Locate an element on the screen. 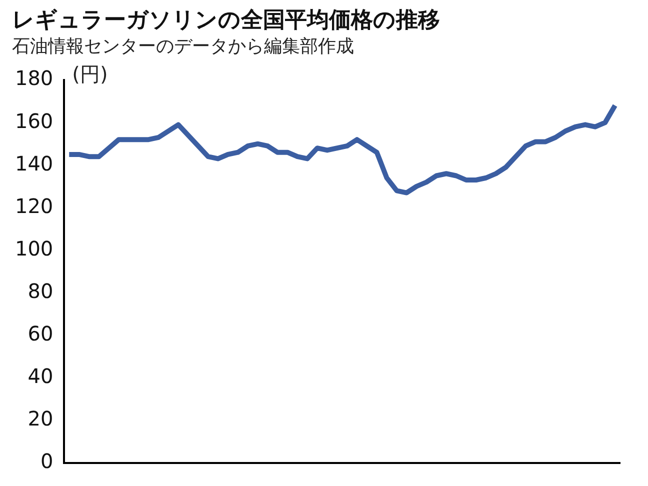 The image size is (648, 486). y-tick-label: 40 is located at coordinates (41, 376).